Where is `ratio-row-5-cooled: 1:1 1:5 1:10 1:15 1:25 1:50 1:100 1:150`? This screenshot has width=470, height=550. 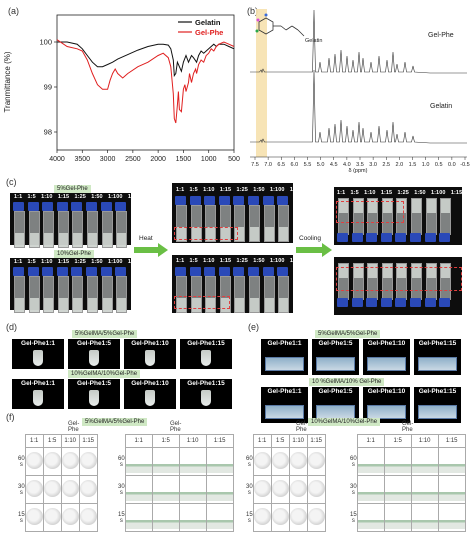
ratio-row-5-cooled: 1:1 1:5 1:10 1:15 1:25 1:50 1:100 1:150 is located at coordinates (403, 193).